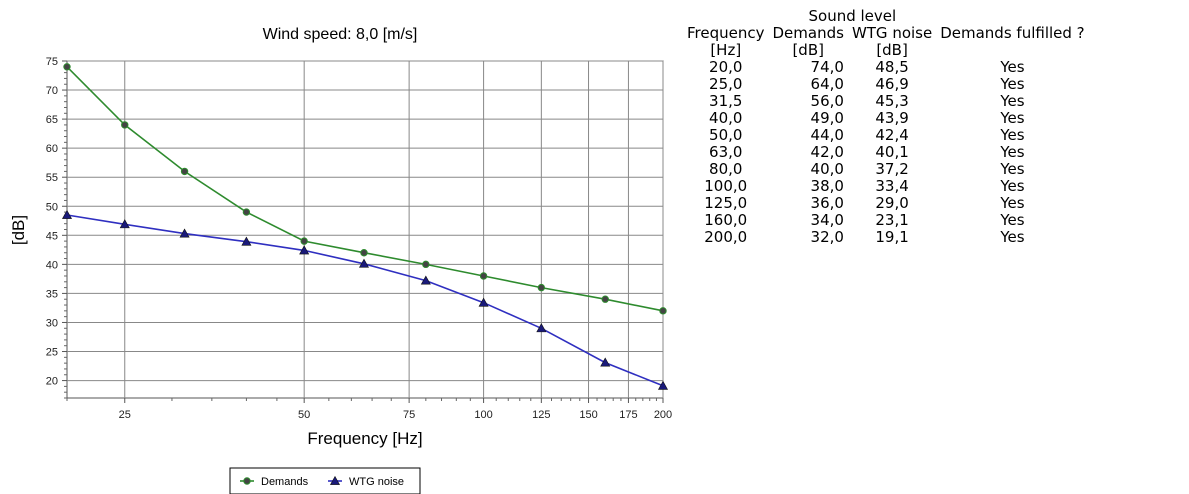  What do you see at coordinates (52, 294) in the screenshot?
I see `y-tick-label: 35` at bounding box center [52, 294].